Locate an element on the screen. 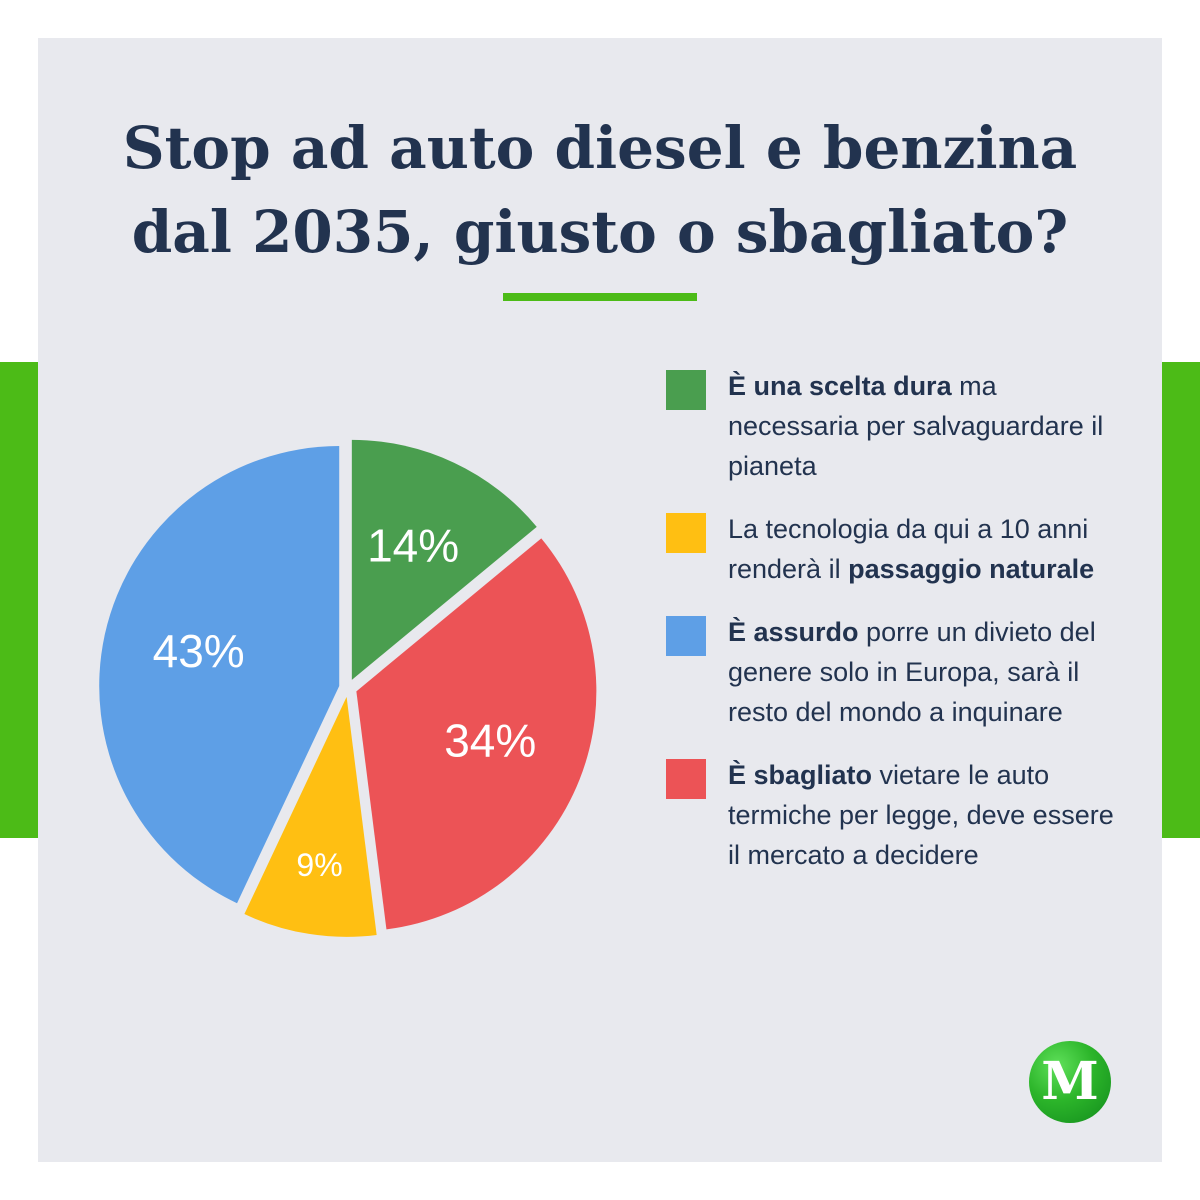 This screenshot has width=1200, height=1200. title-line-1: Stop ad auto diesel e benzina is located at coordinates (600, 148).